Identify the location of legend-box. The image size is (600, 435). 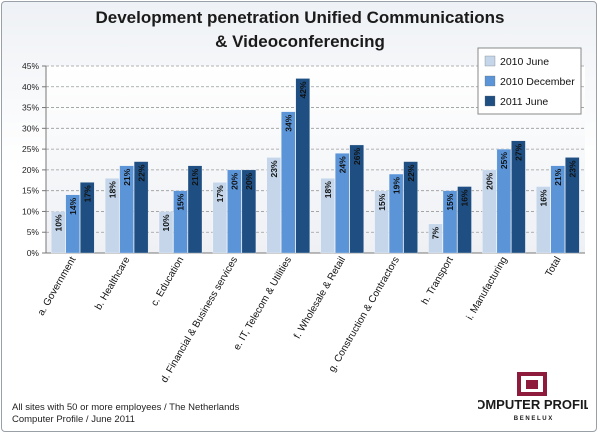
(529, 81).